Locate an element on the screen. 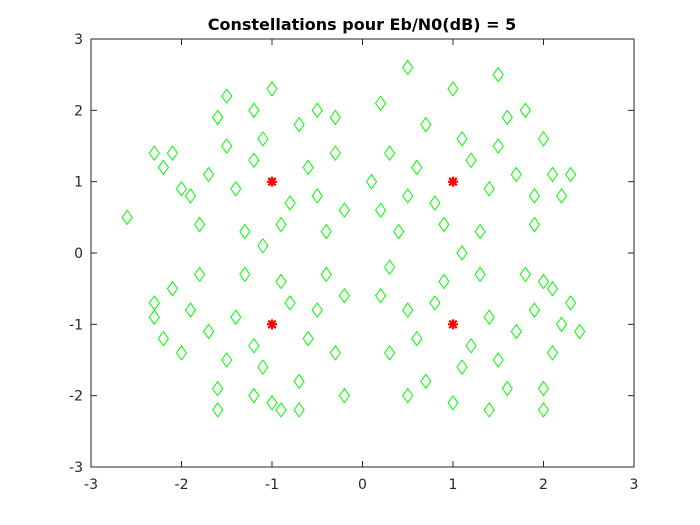 This screenshot has width=700, height=525. y-tick-label: 3 is located at coordinates (78, 40).